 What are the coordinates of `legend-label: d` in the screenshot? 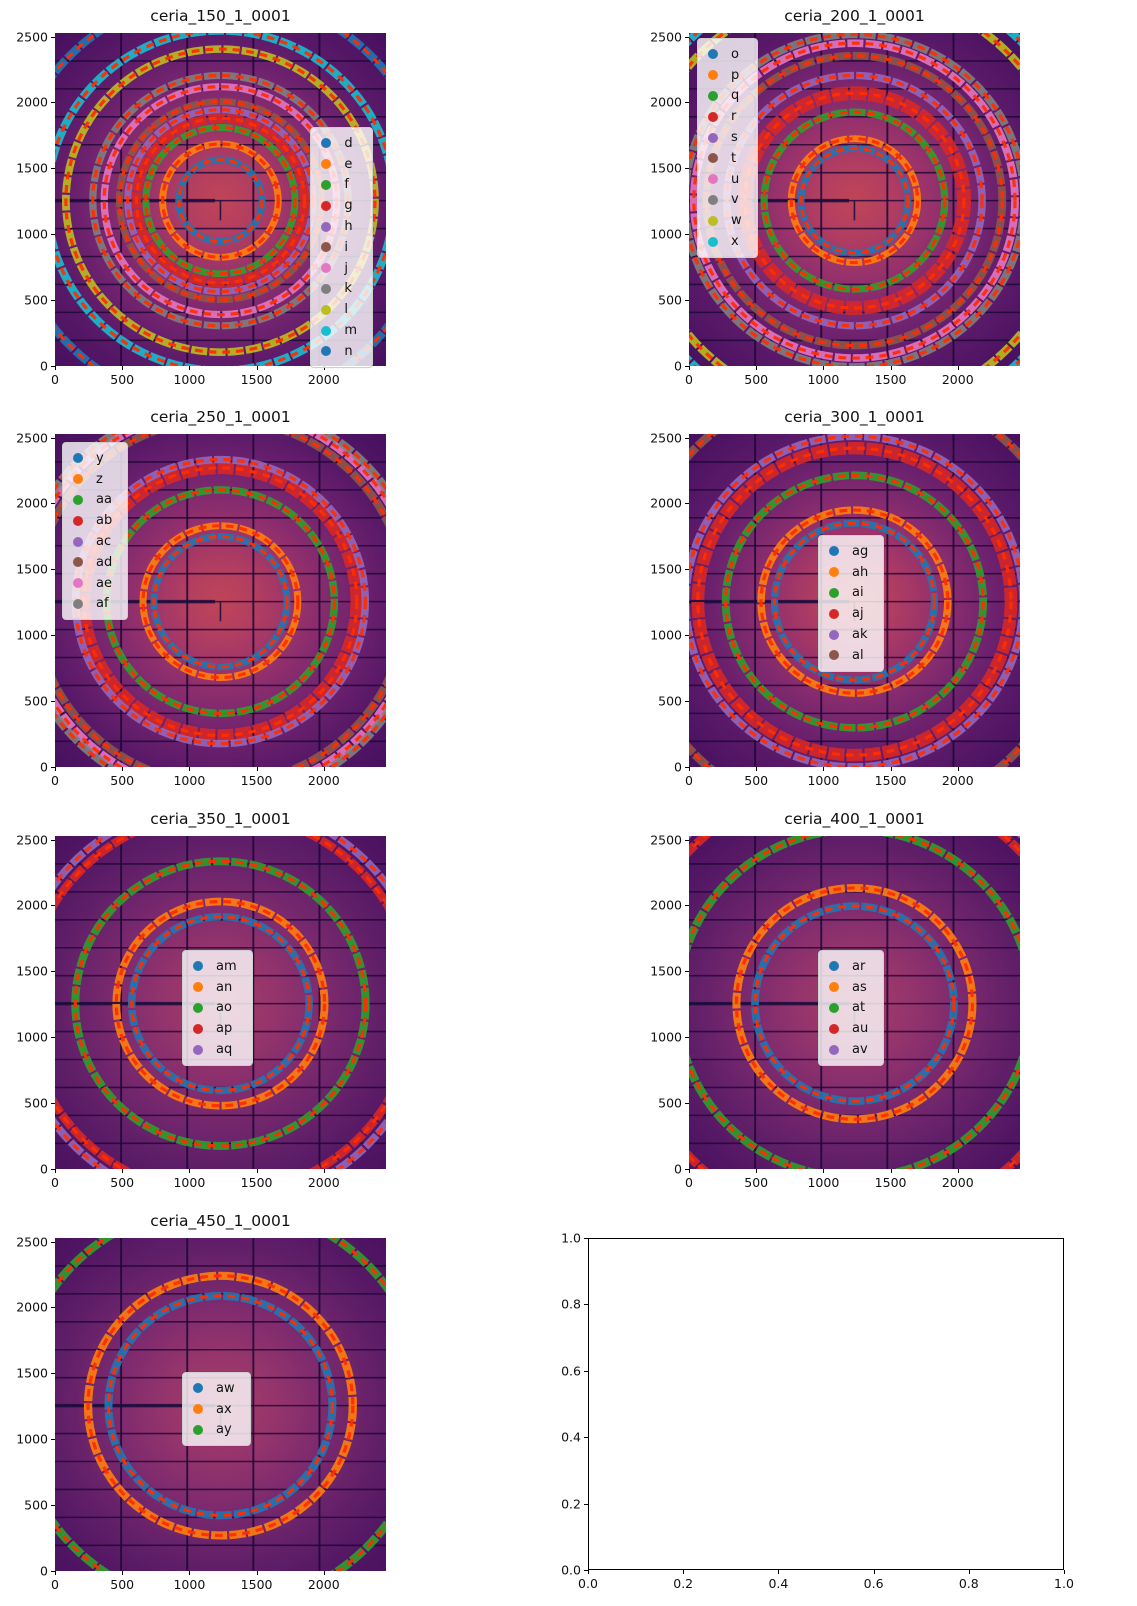 It's located at (348, 143).